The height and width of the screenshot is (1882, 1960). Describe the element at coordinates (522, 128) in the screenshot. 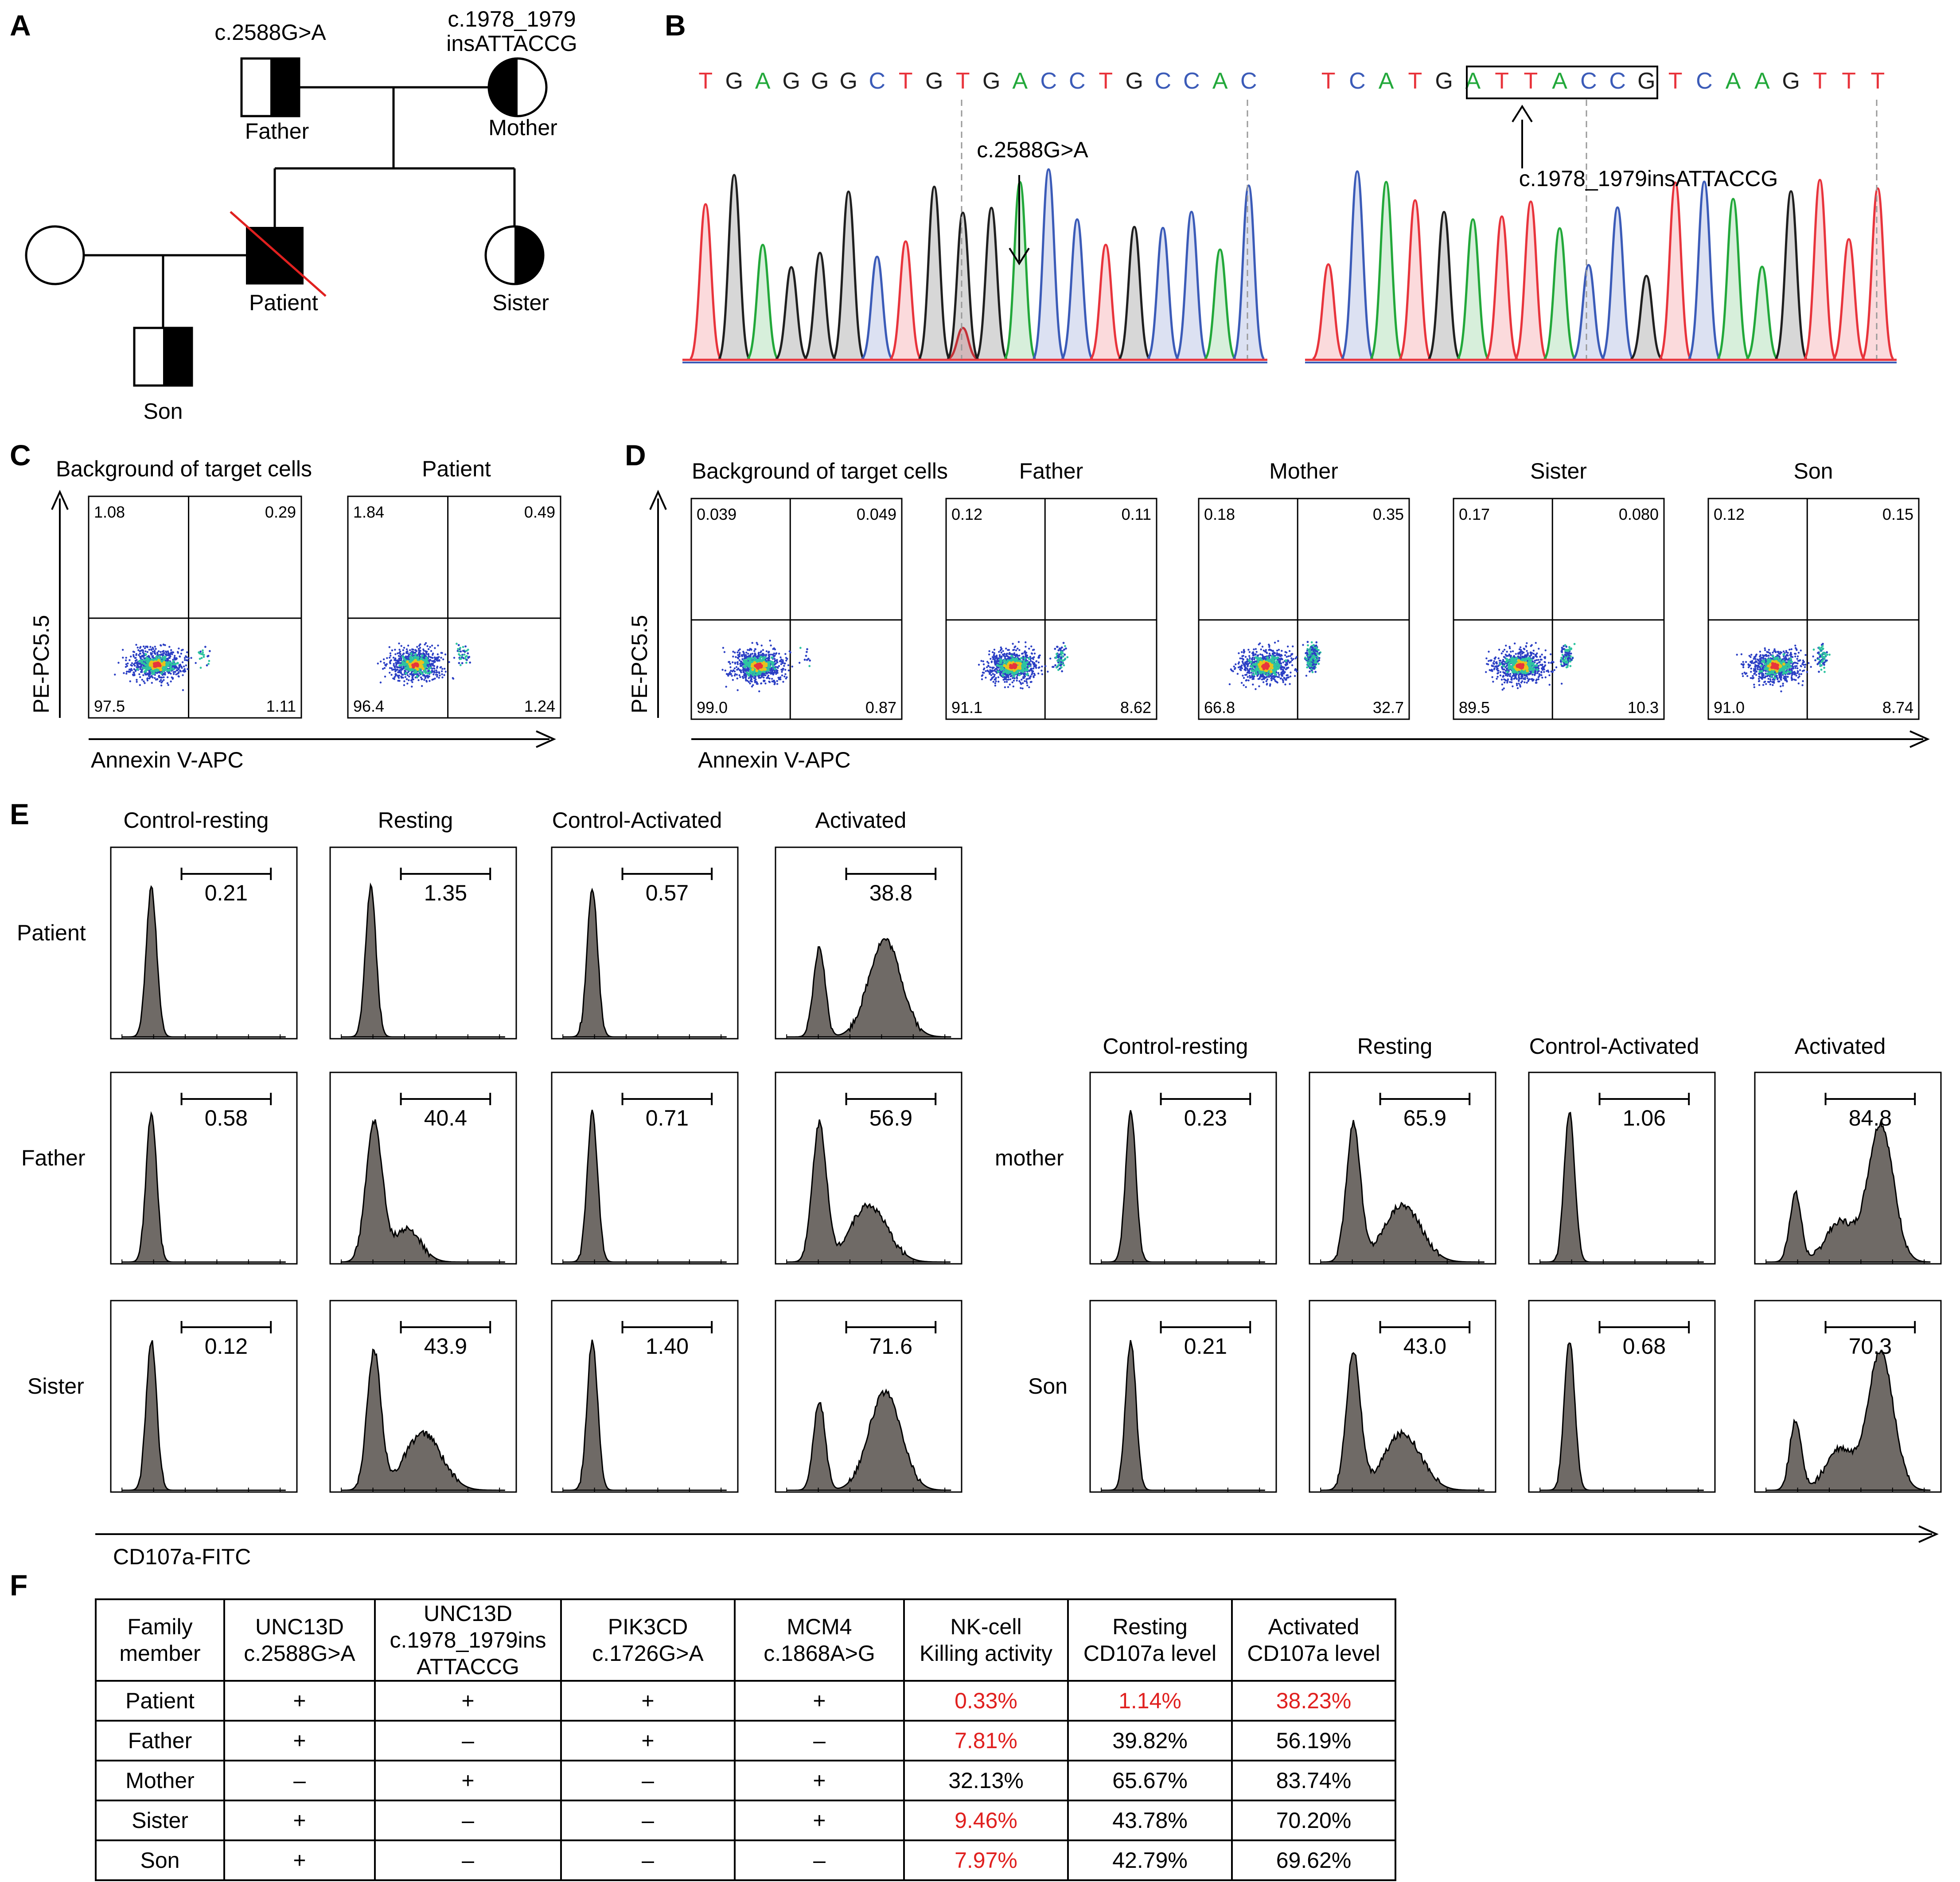

I see `pedigree-mother-label: Mother` at that location.